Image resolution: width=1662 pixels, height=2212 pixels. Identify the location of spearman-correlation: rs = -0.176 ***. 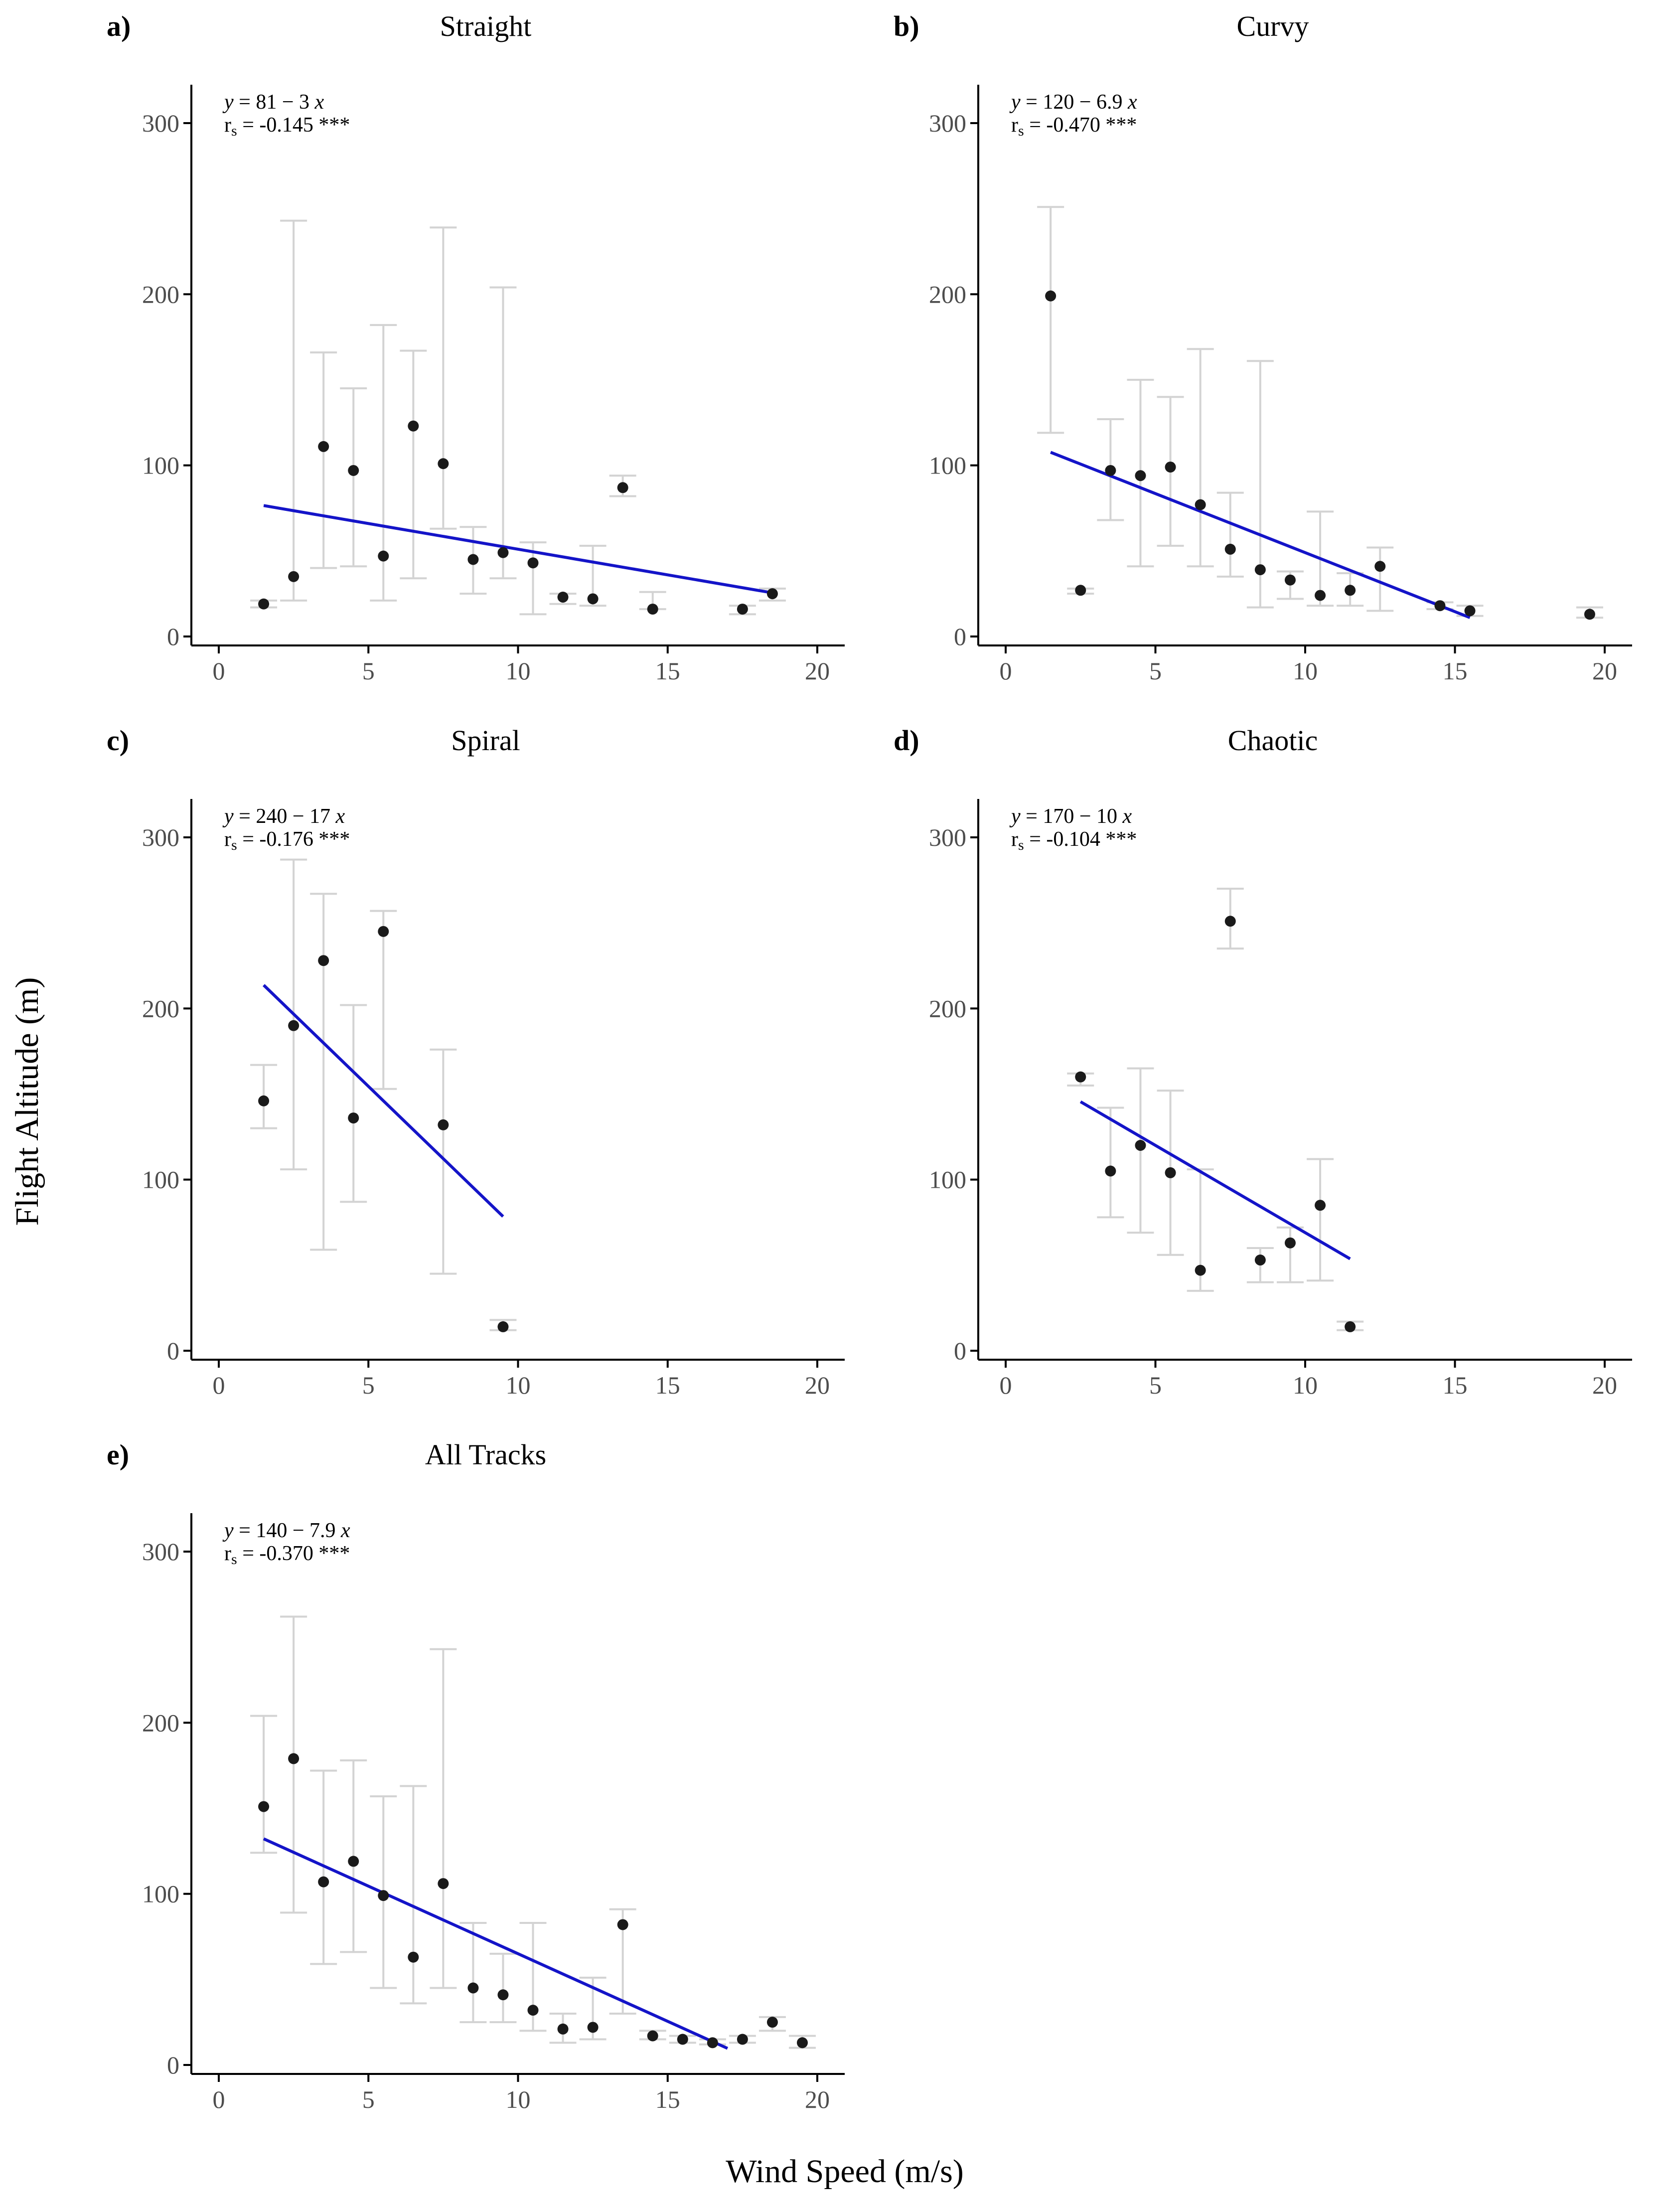
(287, 841).